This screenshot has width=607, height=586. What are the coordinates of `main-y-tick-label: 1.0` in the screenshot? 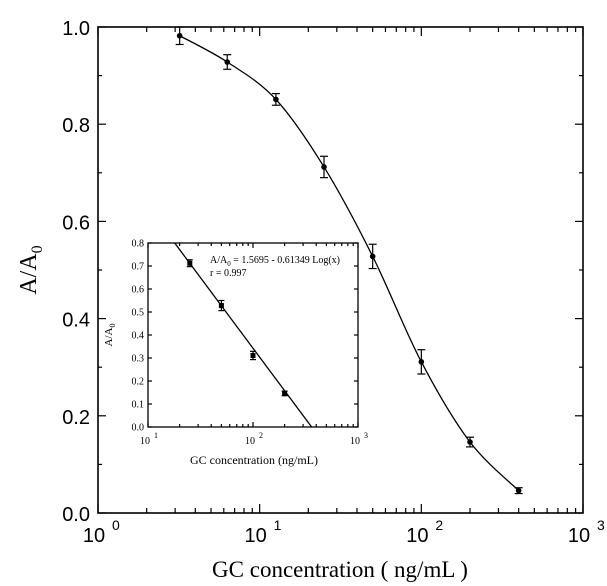 It's located at (76, 29).